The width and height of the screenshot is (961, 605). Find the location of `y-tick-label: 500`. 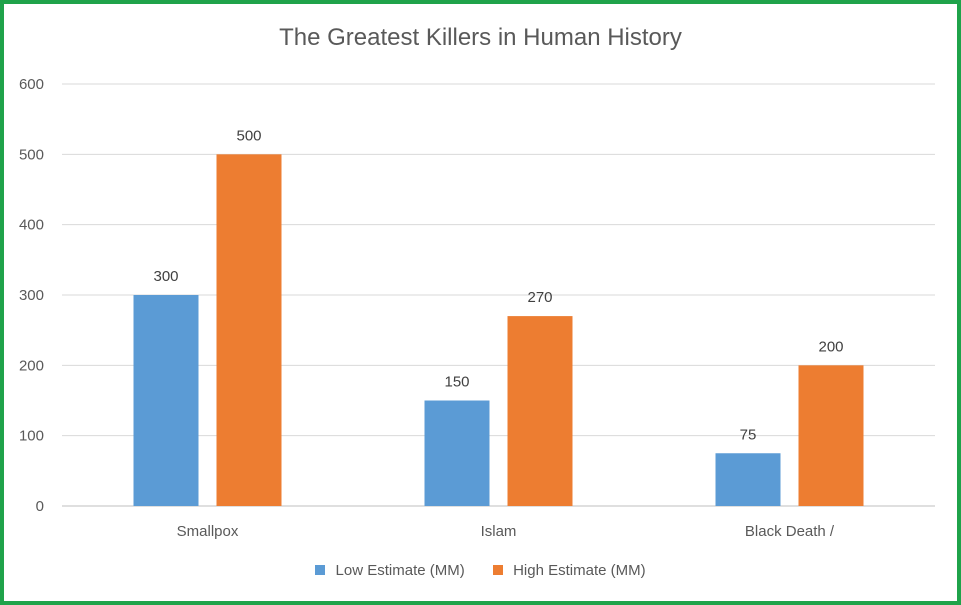

y-tick-label: 500 is located at coordinates (31, 154).